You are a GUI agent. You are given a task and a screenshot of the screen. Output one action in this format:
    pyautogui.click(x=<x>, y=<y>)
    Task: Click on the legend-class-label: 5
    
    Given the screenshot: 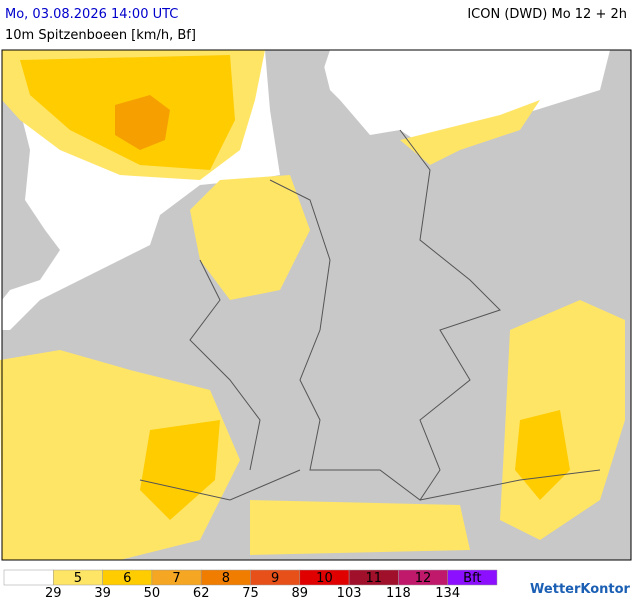 What is the action you would take?
    pyautogui.click(x=78, y=578)
    